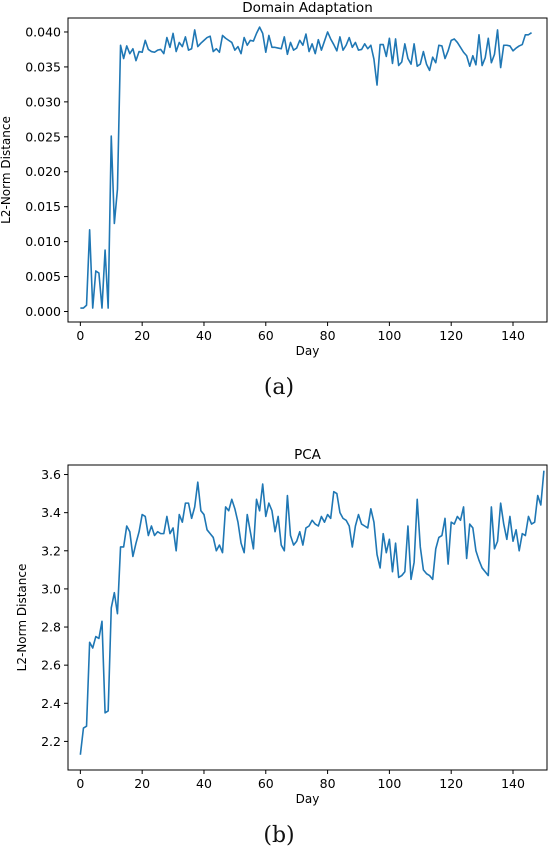 This screenshot has width=558, height=854. What do you see at coordinates (43, 101) in the screenshot?
I see `y-tick-label: 0.030` at bounding box center [43, 101].